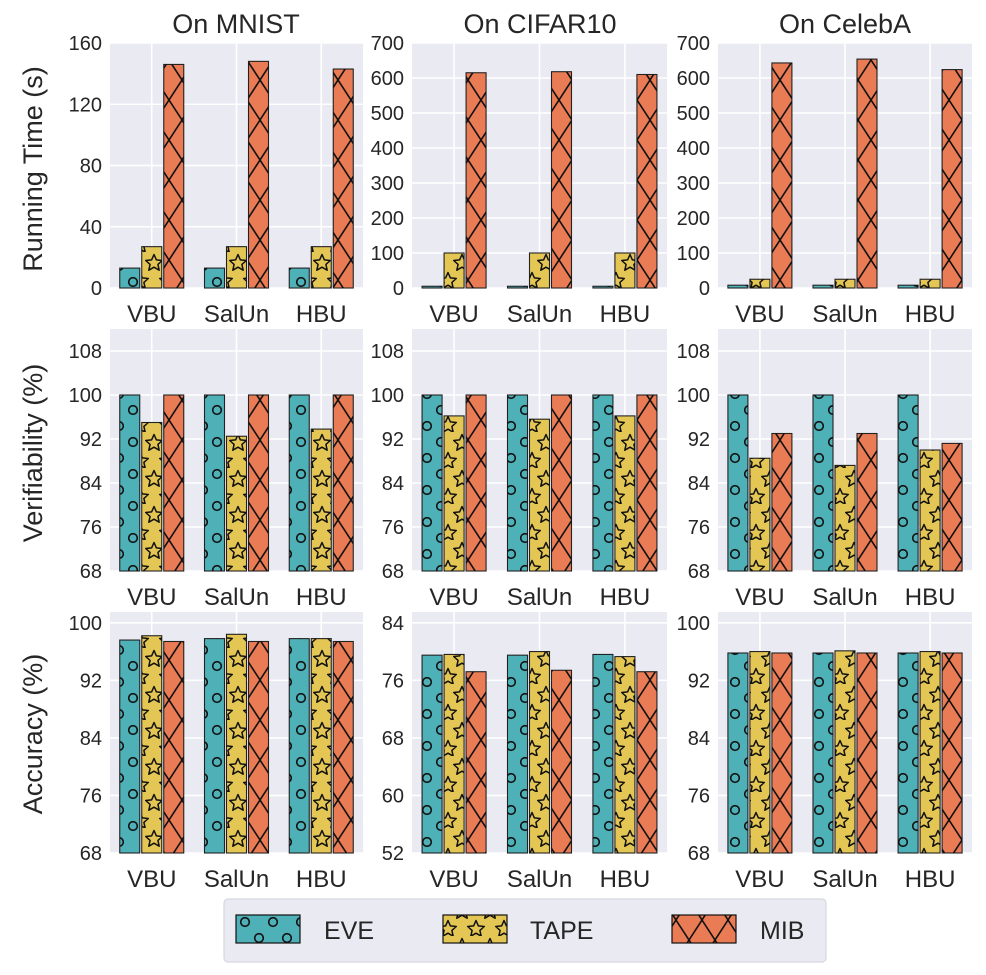 The image size is (986, 975). What do you see at coordinates (393, 854) in the screenshot?
I see `y-tick-label: 52` at bounding box center [393, 854].